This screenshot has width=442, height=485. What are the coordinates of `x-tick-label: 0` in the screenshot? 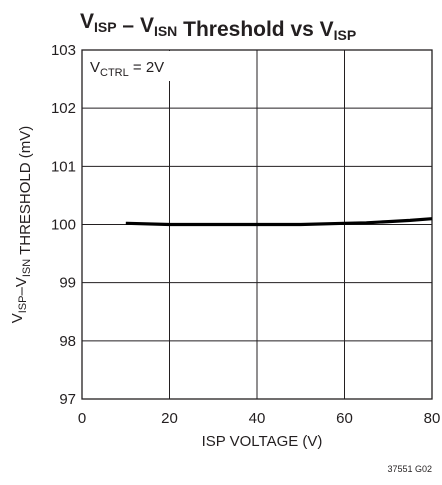 It's located at (82, 418).